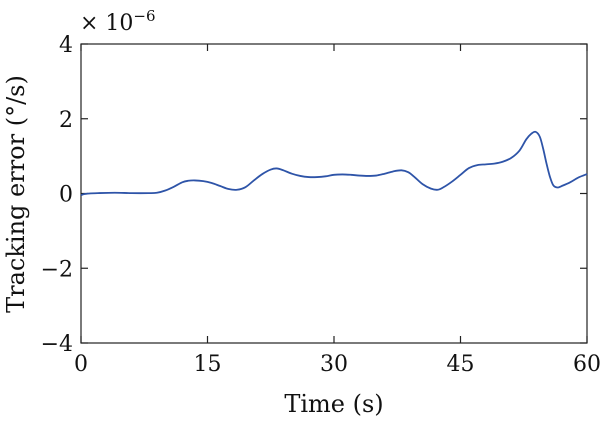  I want to click on x-tick-label: 30, so click(334, 364).